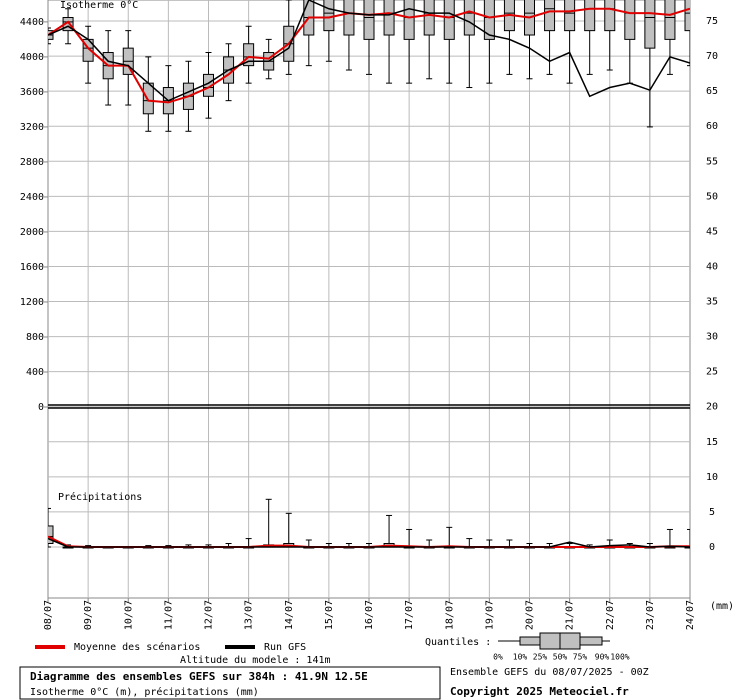  I want to click on y-tick-label: 4000, so click(32, 57).